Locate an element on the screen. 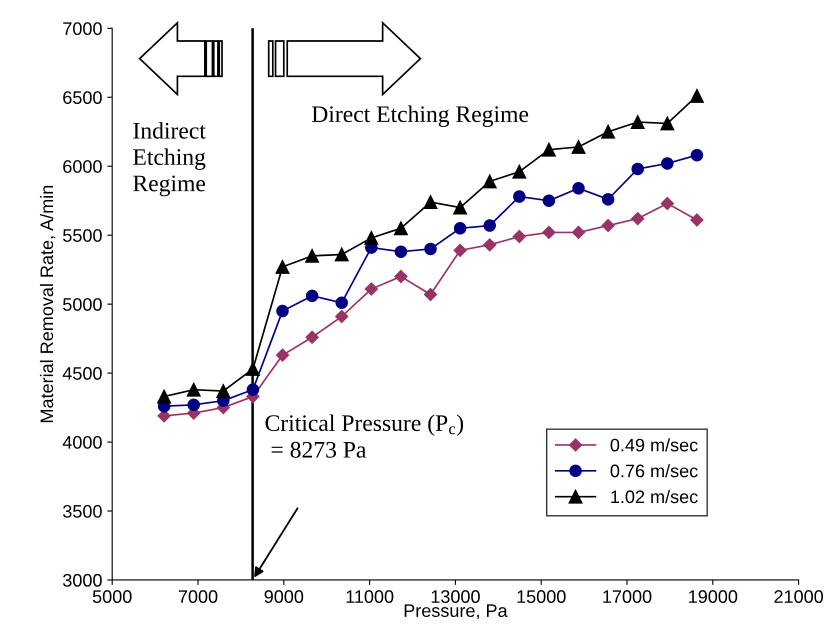 This screenshot has height=643, width=825. x-tick-label: 7000 is located at coordinates (198, 596).